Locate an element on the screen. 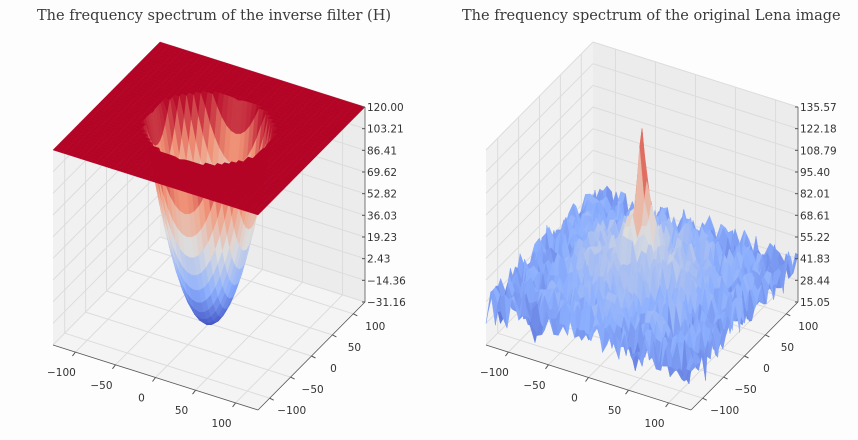 This screenshot has height=440, width=858. z-tick-label: 82.01 is located at coordinates (815, 195).